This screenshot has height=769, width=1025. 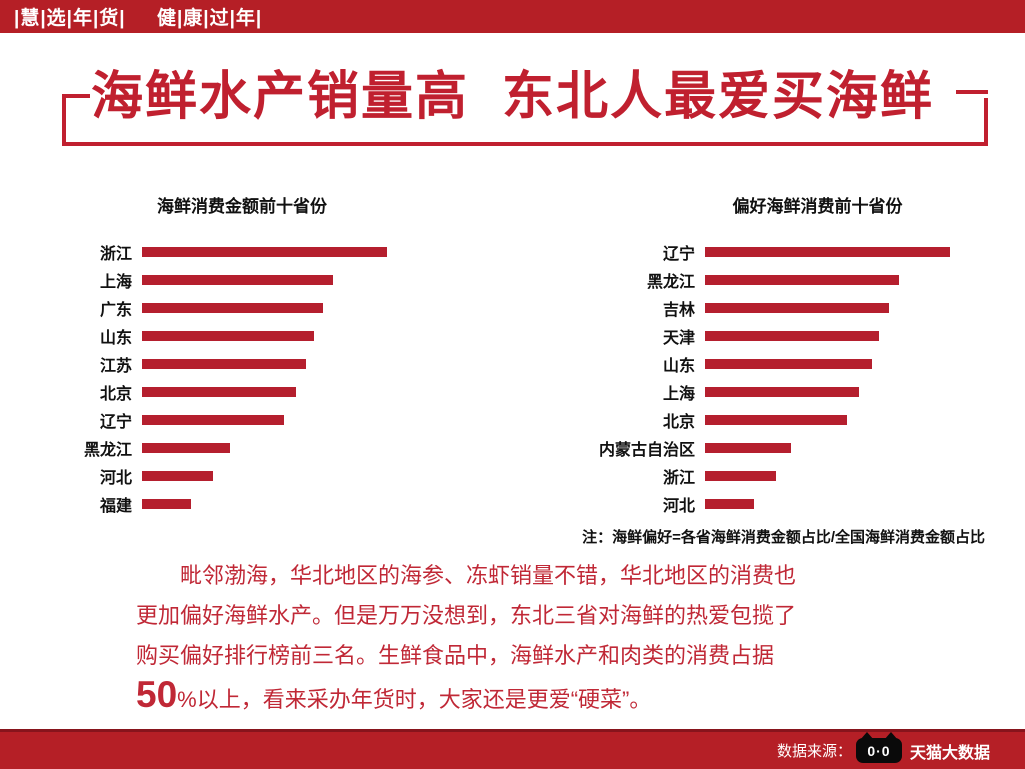 I want to click on top-banner: |慧|选|年|货| 健|康|过|年|, so click(x=512, y=16).